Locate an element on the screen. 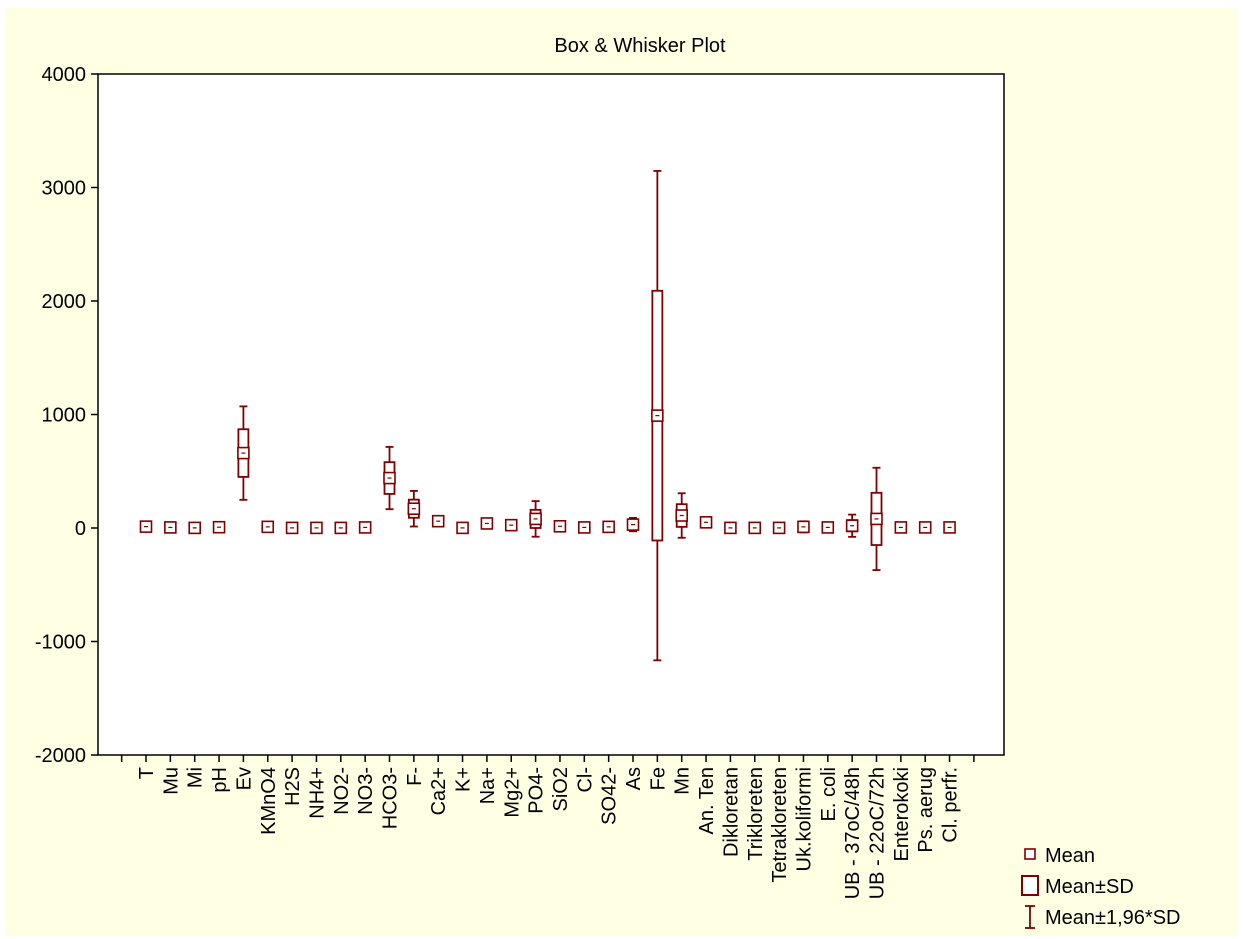 The height and width of the screenshot is (939, 1243). y-tick-label: 4000 is located at coordinates (64, 75).